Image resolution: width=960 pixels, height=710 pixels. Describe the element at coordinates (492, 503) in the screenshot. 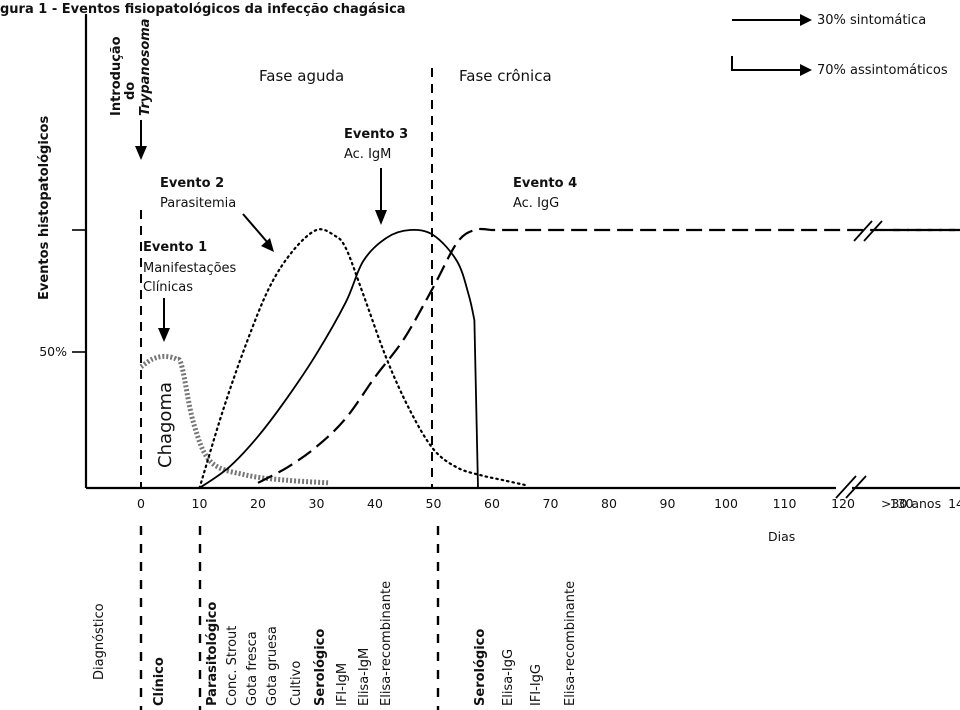

I see `x-tick-label-60: 60` at that location.